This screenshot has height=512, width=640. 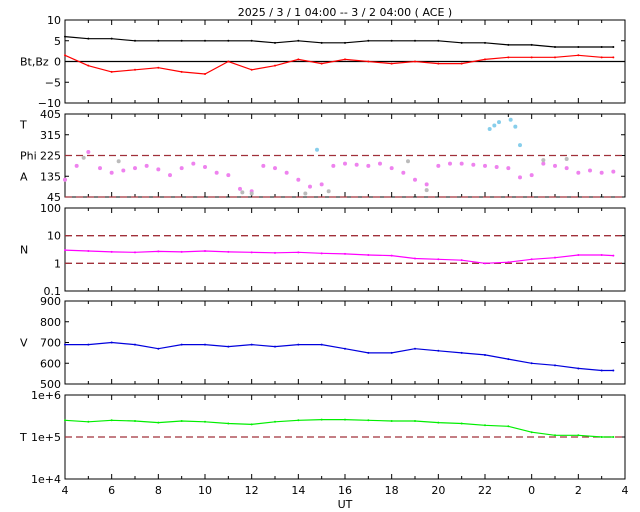 What do you see at coordinates (252, 490) in the screenshot?
I see `x-tick-label: 12` at bounding box center [252, 490].